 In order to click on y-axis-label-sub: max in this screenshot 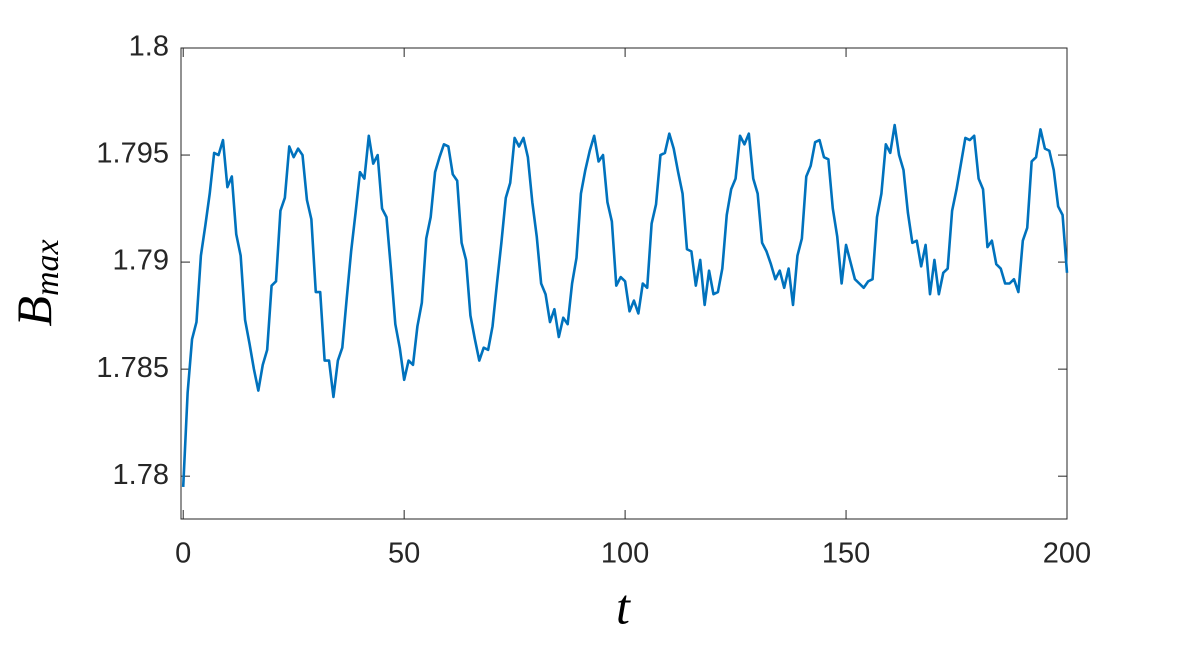, I will do `click(47, 267)`.